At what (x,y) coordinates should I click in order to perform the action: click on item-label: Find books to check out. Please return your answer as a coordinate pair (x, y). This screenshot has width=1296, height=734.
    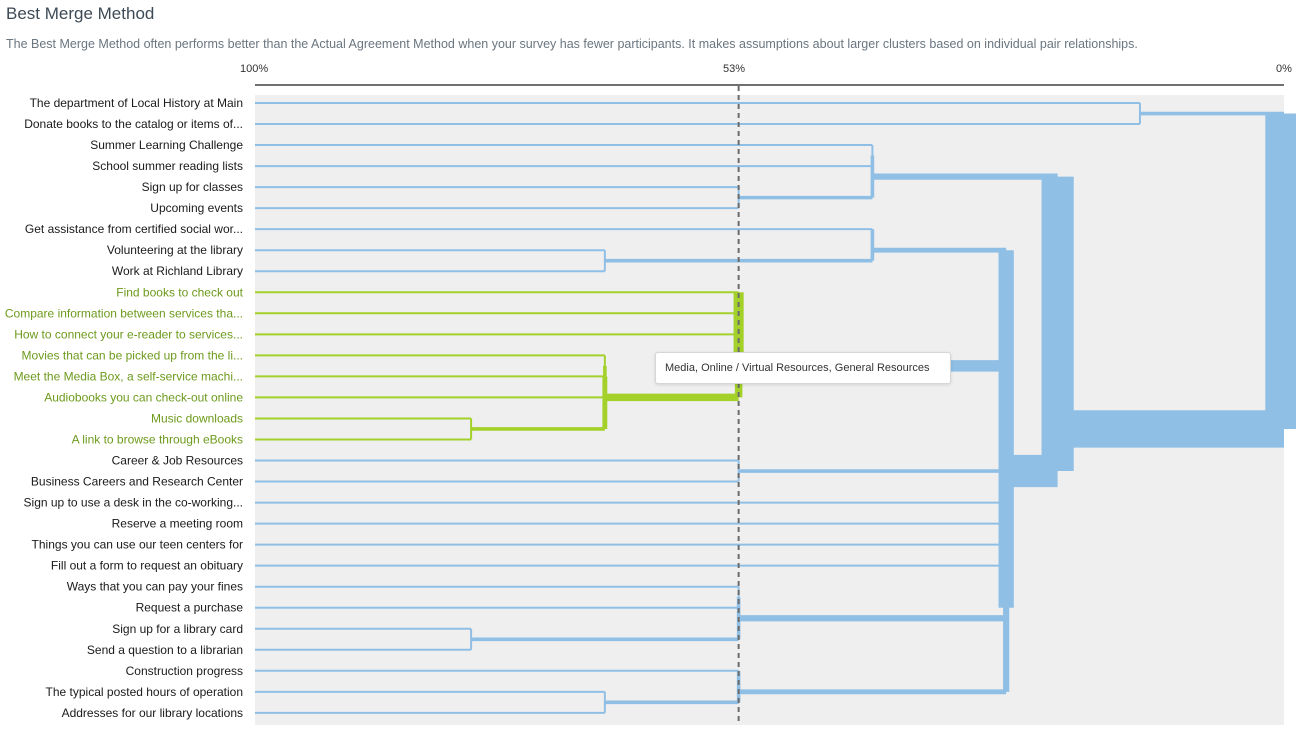
    Looking at the image, I should click on (179, 292).